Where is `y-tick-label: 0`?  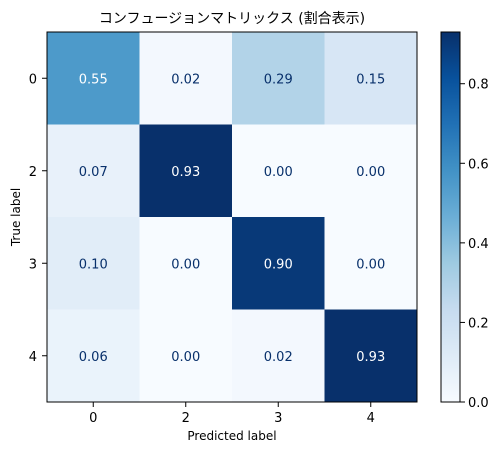 y-tick-label: 0 is located at coordinates (33, 79).